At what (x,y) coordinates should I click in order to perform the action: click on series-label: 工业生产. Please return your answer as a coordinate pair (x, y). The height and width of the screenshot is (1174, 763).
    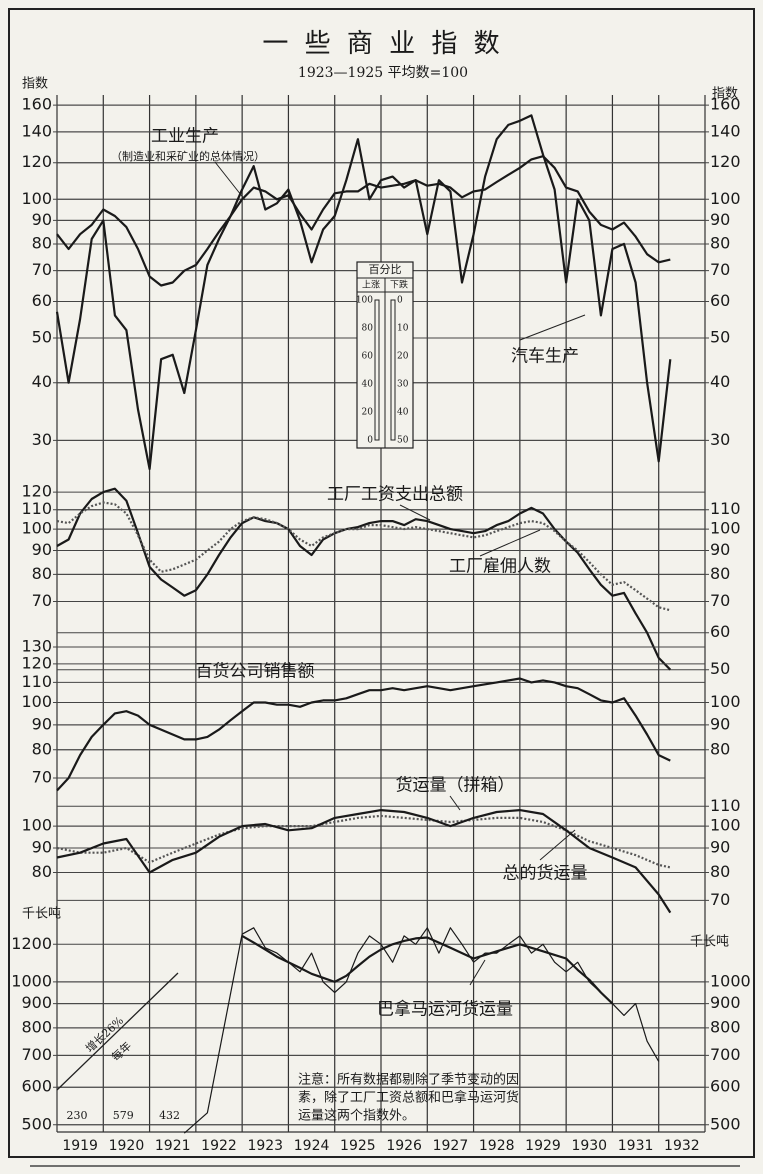
    Looking at the image, I should click on (185, 137).